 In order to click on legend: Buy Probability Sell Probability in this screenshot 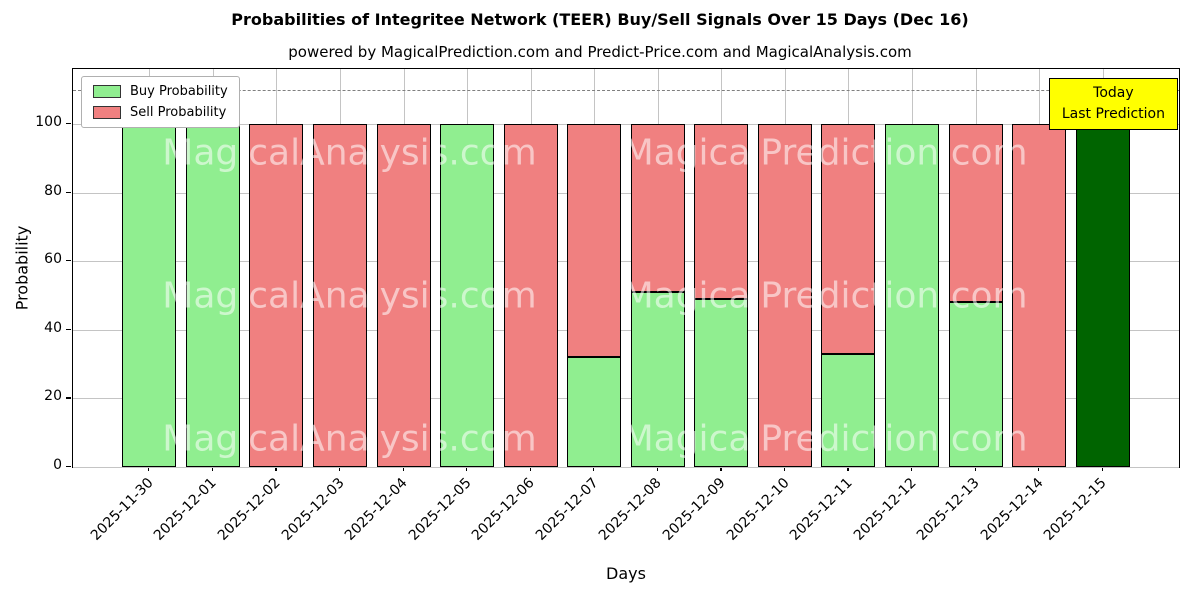, I will do `click(160, 102)`.